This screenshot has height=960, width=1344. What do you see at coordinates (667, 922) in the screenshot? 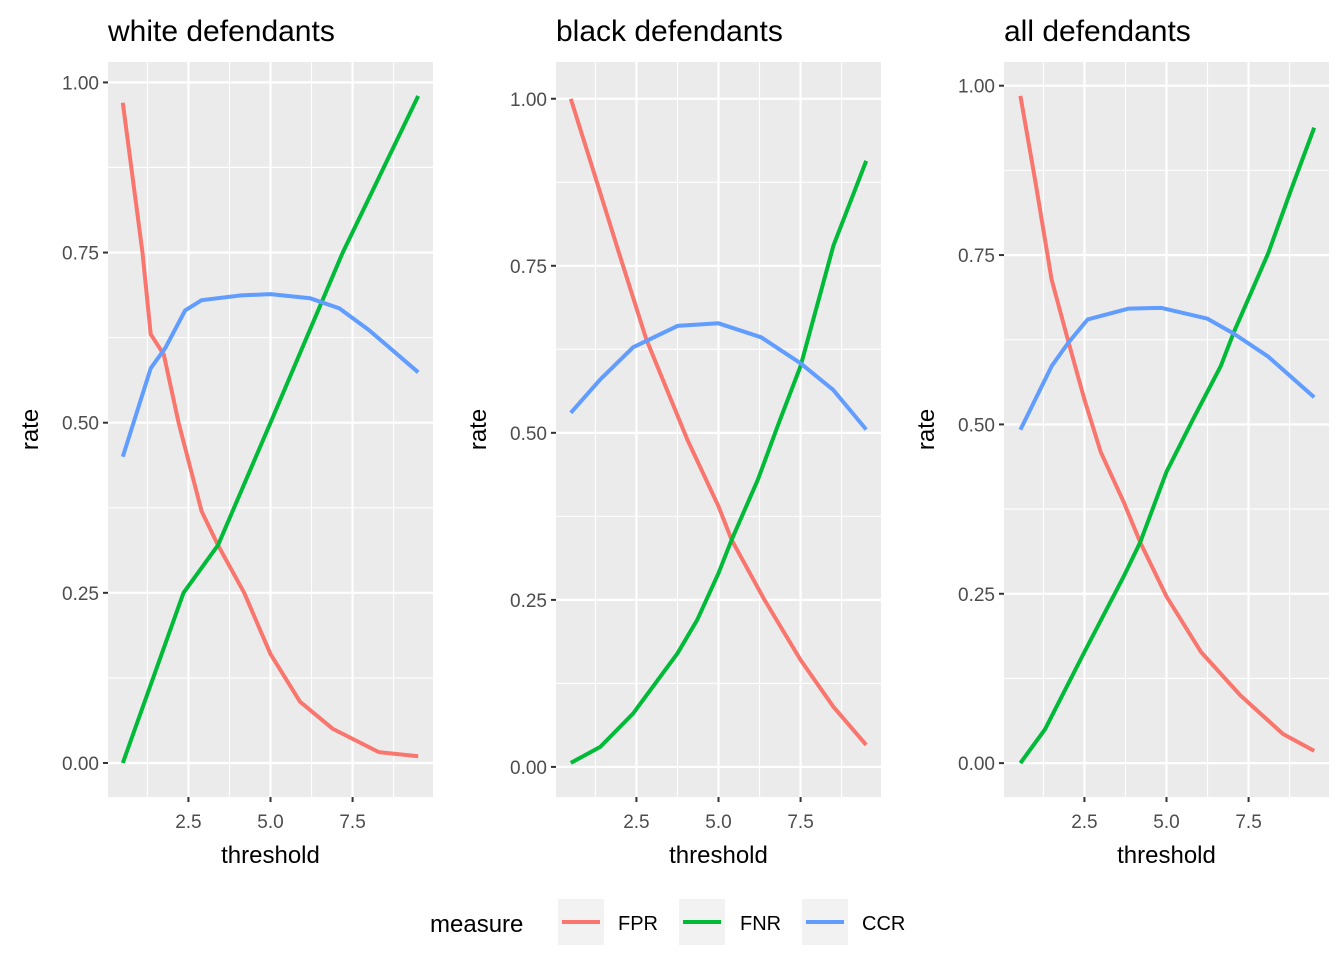
I see `legend: measure FPR FNR CCR` at bounding box center [667, 922].